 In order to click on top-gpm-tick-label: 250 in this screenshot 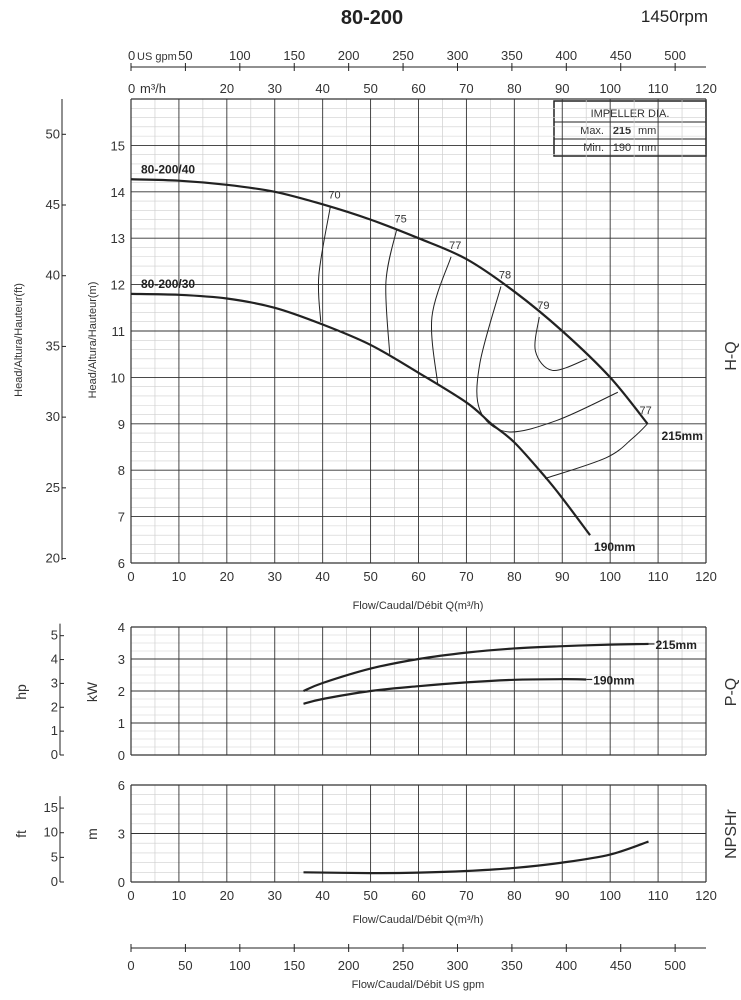, I will do `click(403, 55)`.